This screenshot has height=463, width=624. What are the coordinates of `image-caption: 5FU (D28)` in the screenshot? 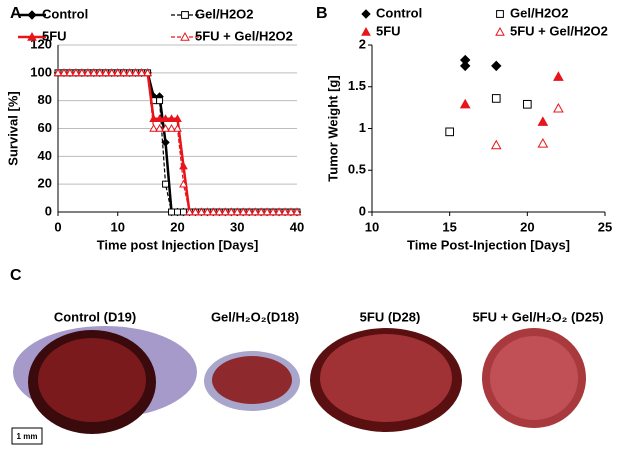 It's located at (390, 316).